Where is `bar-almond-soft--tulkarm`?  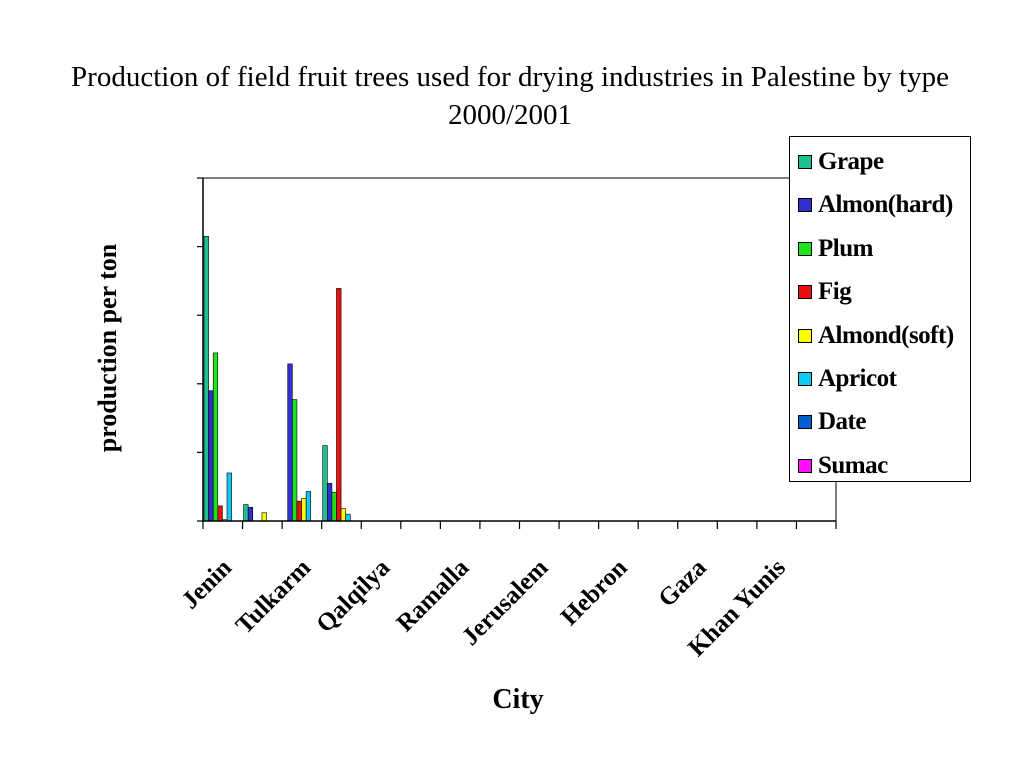 bar-almond-soft--tulkarm is located at coordinates (264, 517).